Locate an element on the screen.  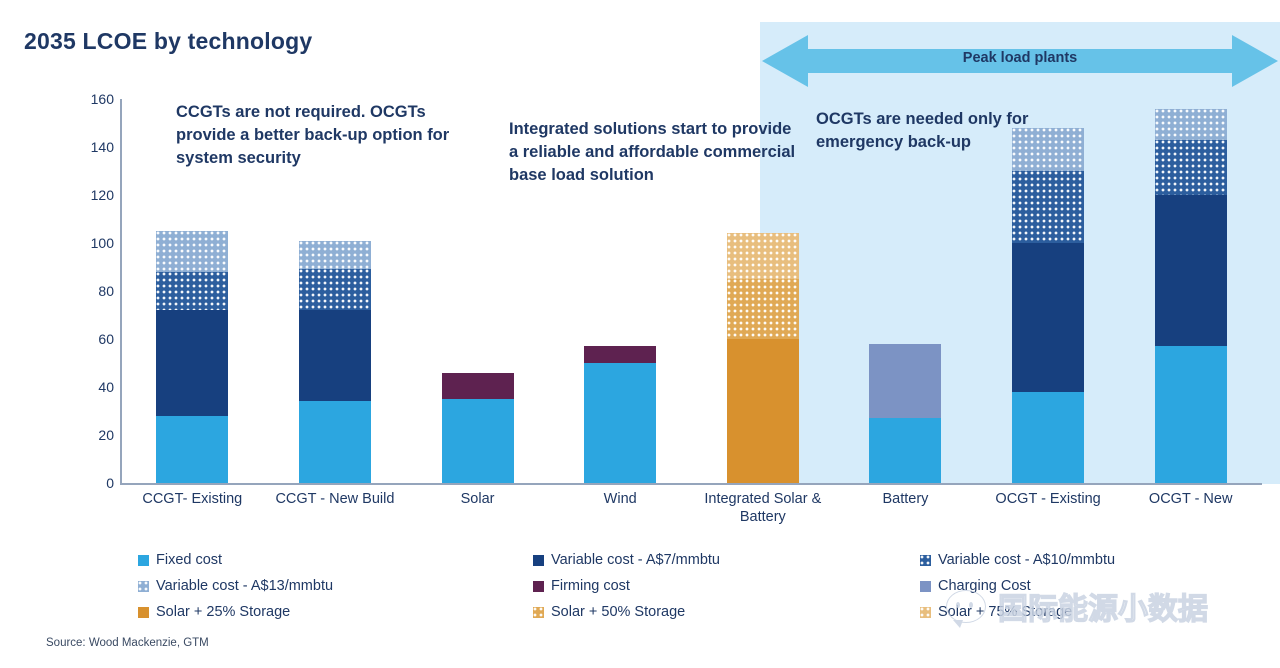
legend-label: Charging Cost is located at coordinates (984, 586).